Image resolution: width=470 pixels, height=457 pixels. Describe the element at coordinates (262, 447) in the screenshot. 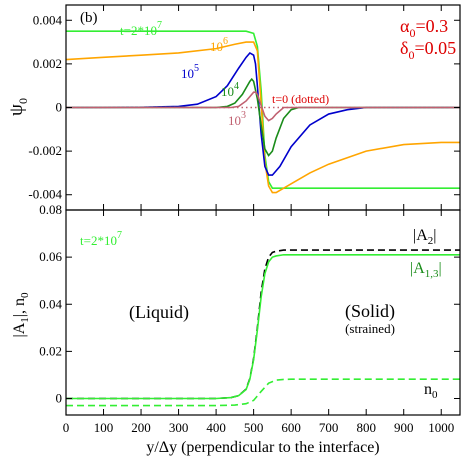

I see `x-axis-label: y/Δy (perpendicular to the interface)` at that location.